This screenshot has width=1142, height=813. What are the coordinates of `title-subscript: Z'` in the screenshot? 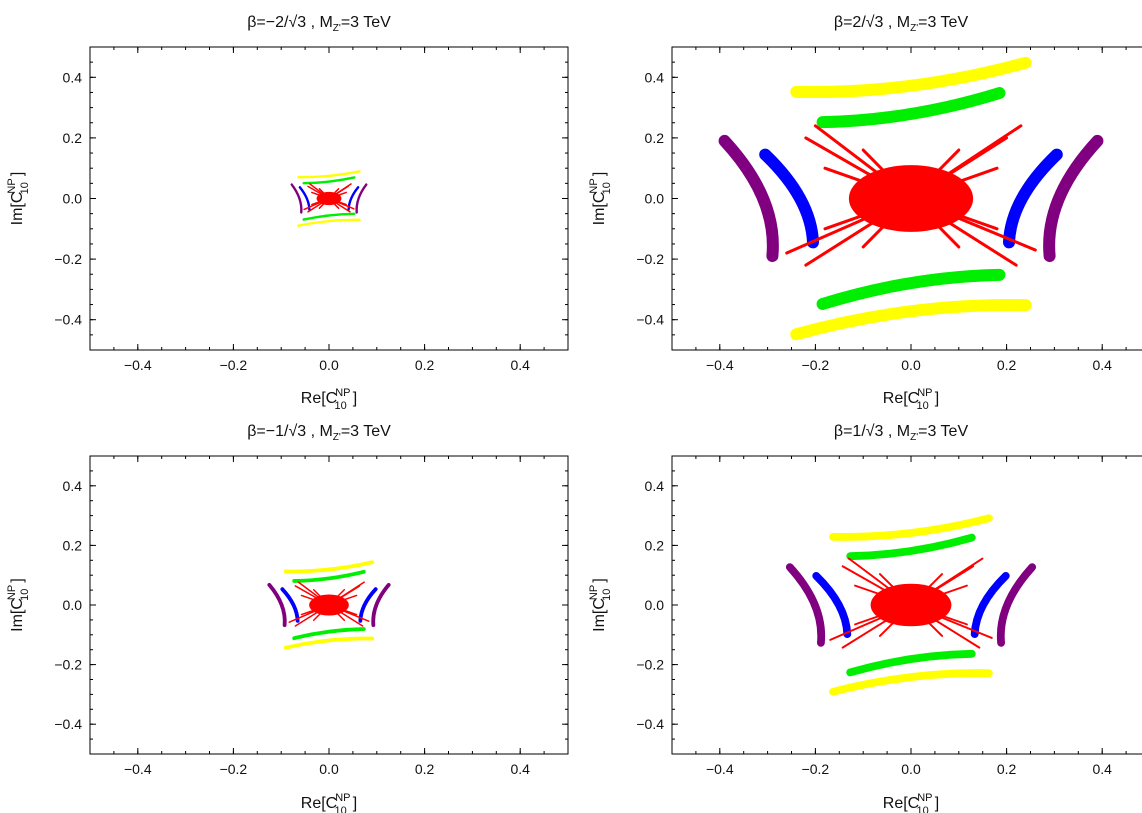 It's located at (337, 28).